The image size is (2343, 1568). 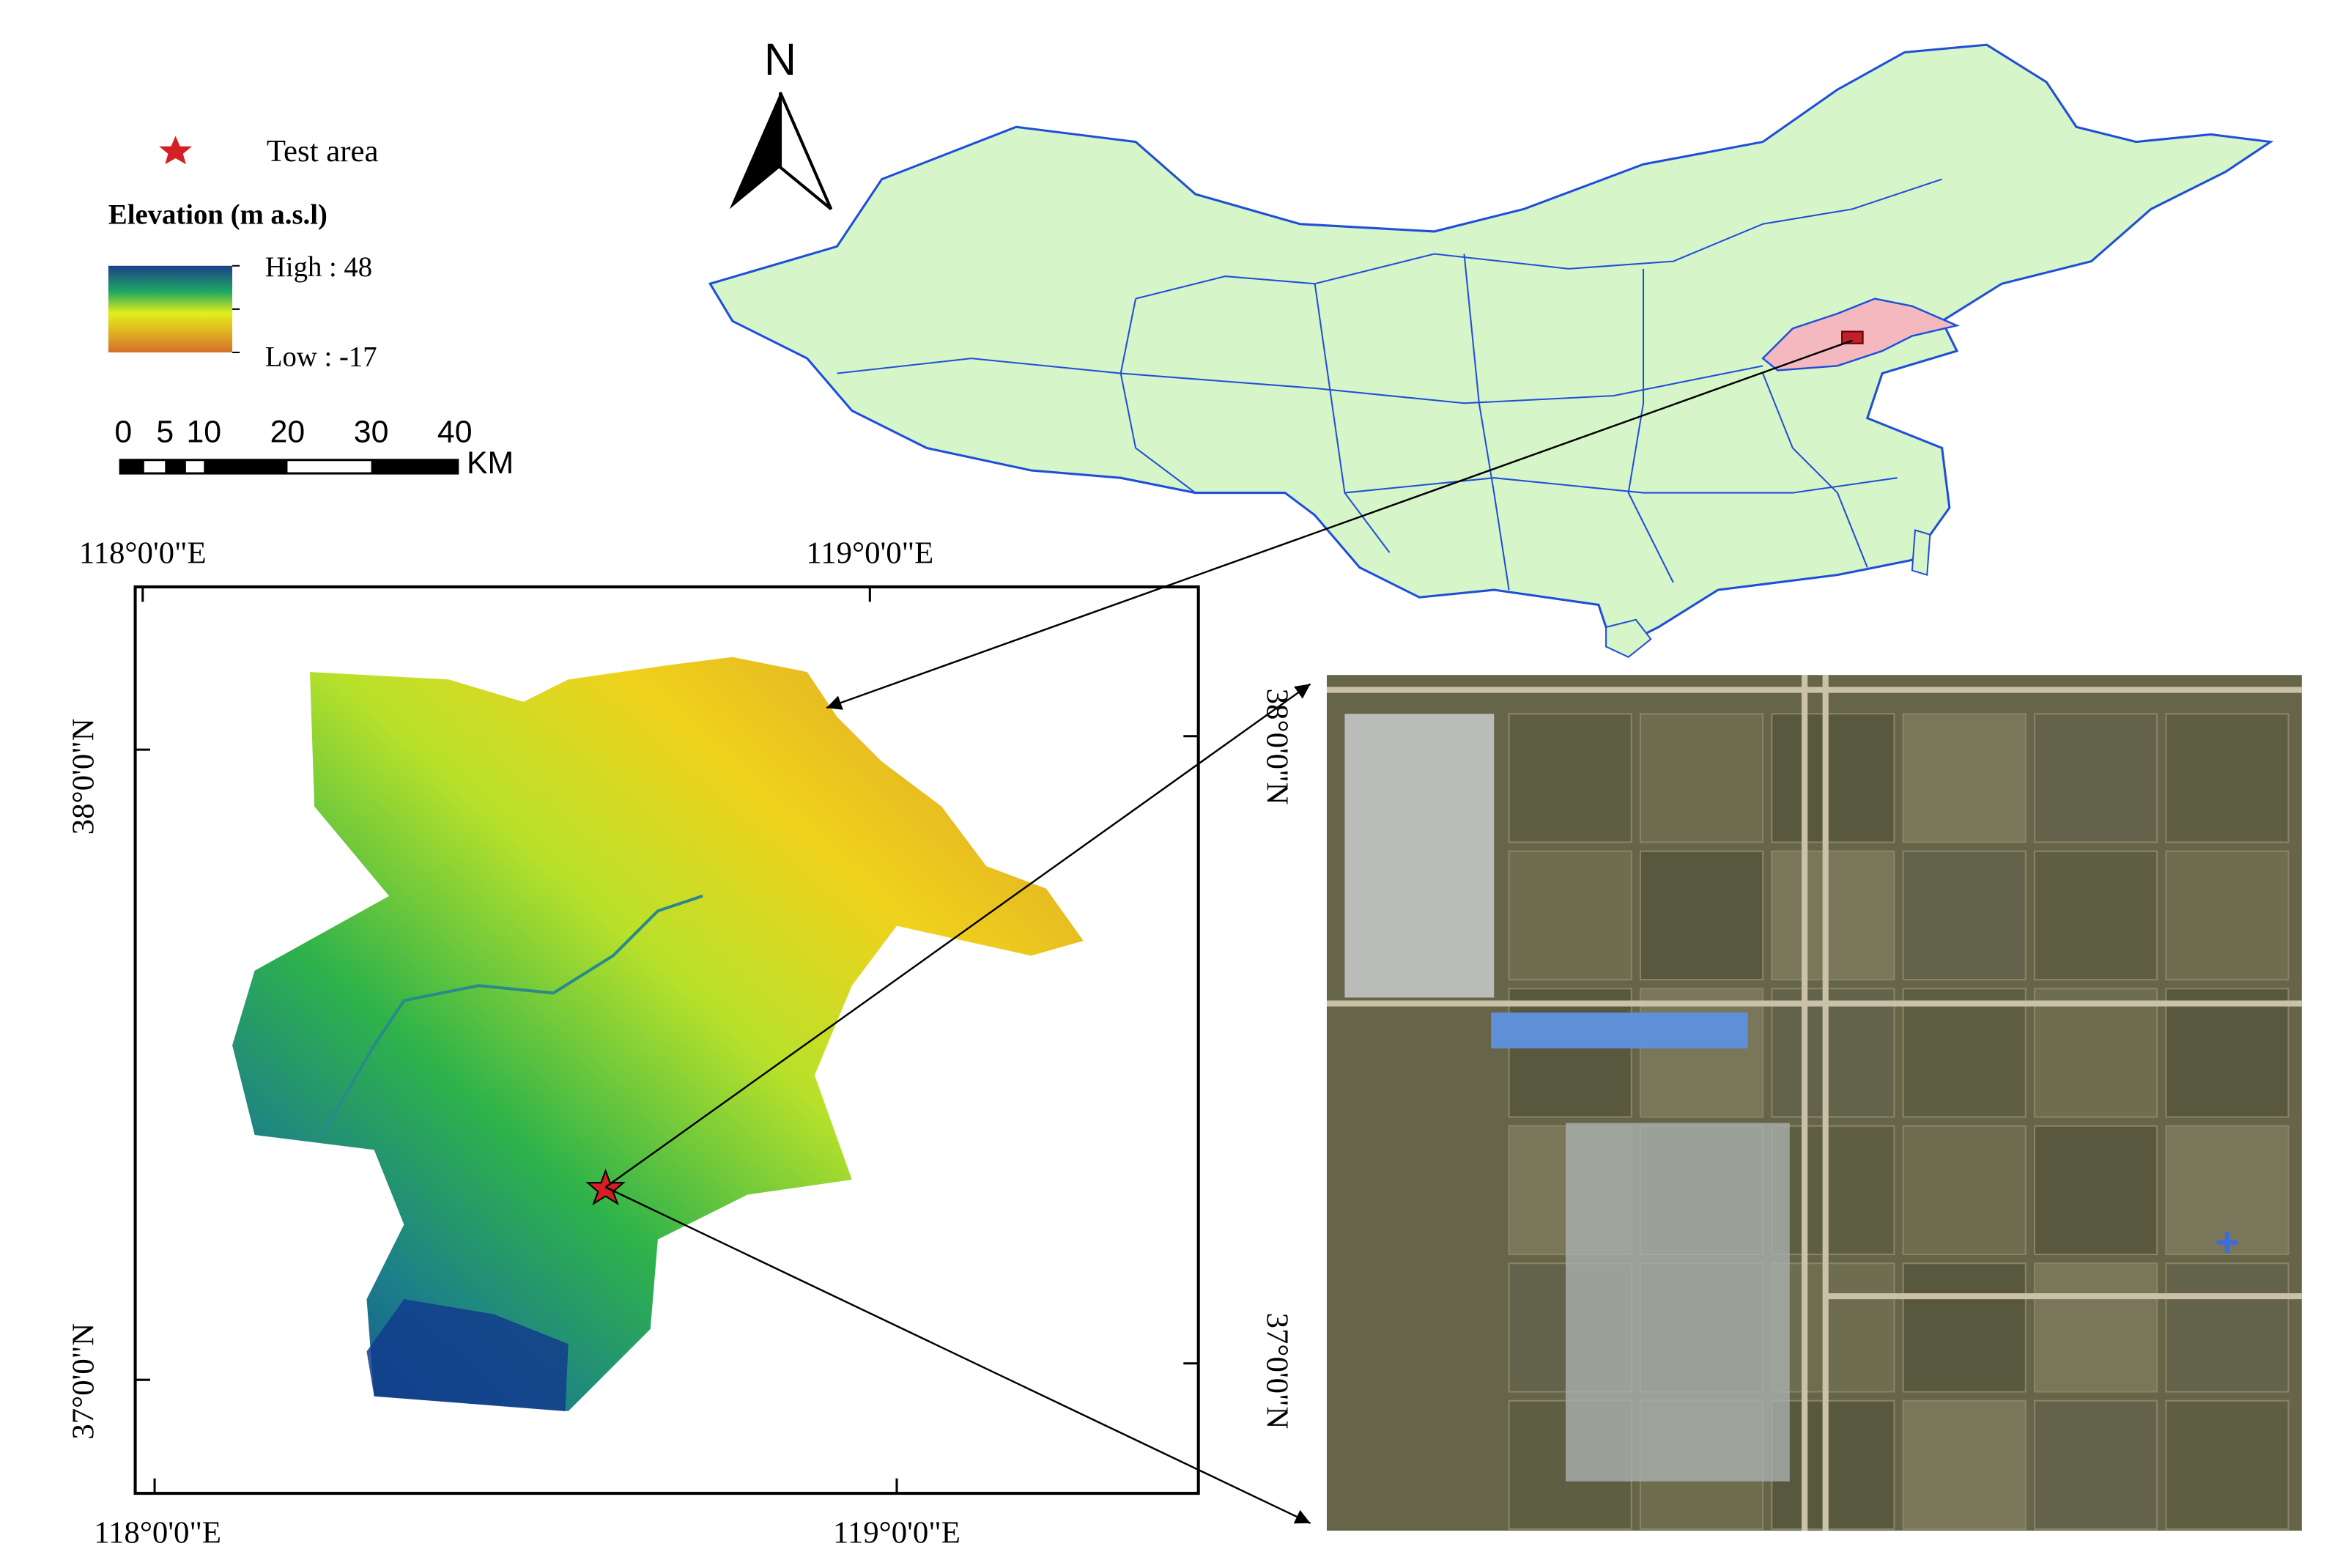 I want to click on scale-bar: 0 5 10 20 30 40 KM, so click(x=314, y=448).